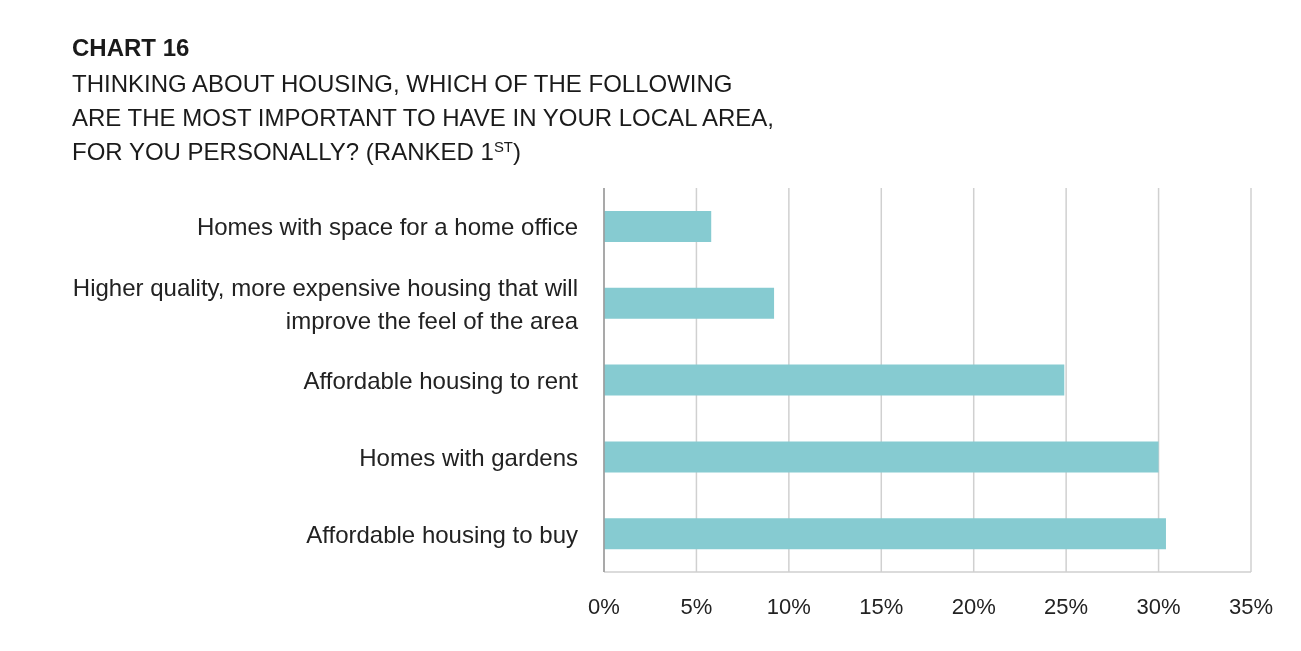  I want to click on x-tick-label: 5%, so click(696, 606).